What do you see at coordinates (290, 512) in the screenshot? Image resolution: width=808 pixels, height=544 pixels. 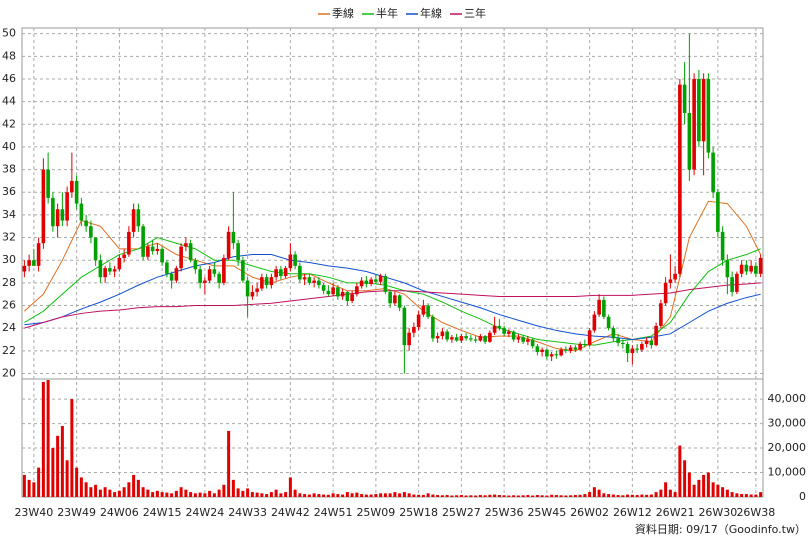 I see `x-tick-label: 24W42` at bounding box center [290, 512].